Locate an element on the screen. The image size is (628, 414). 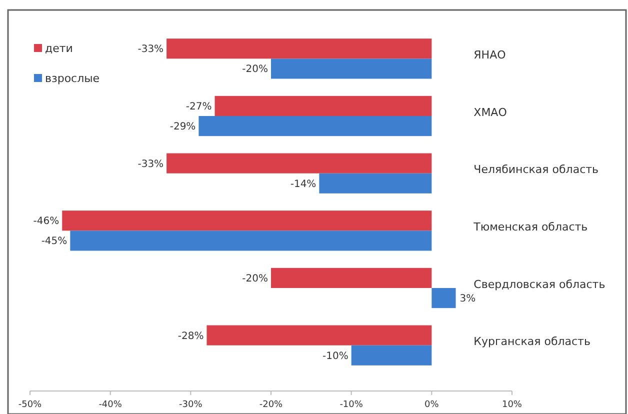
legend-label: взрослые is located at coordinates (72, 78).